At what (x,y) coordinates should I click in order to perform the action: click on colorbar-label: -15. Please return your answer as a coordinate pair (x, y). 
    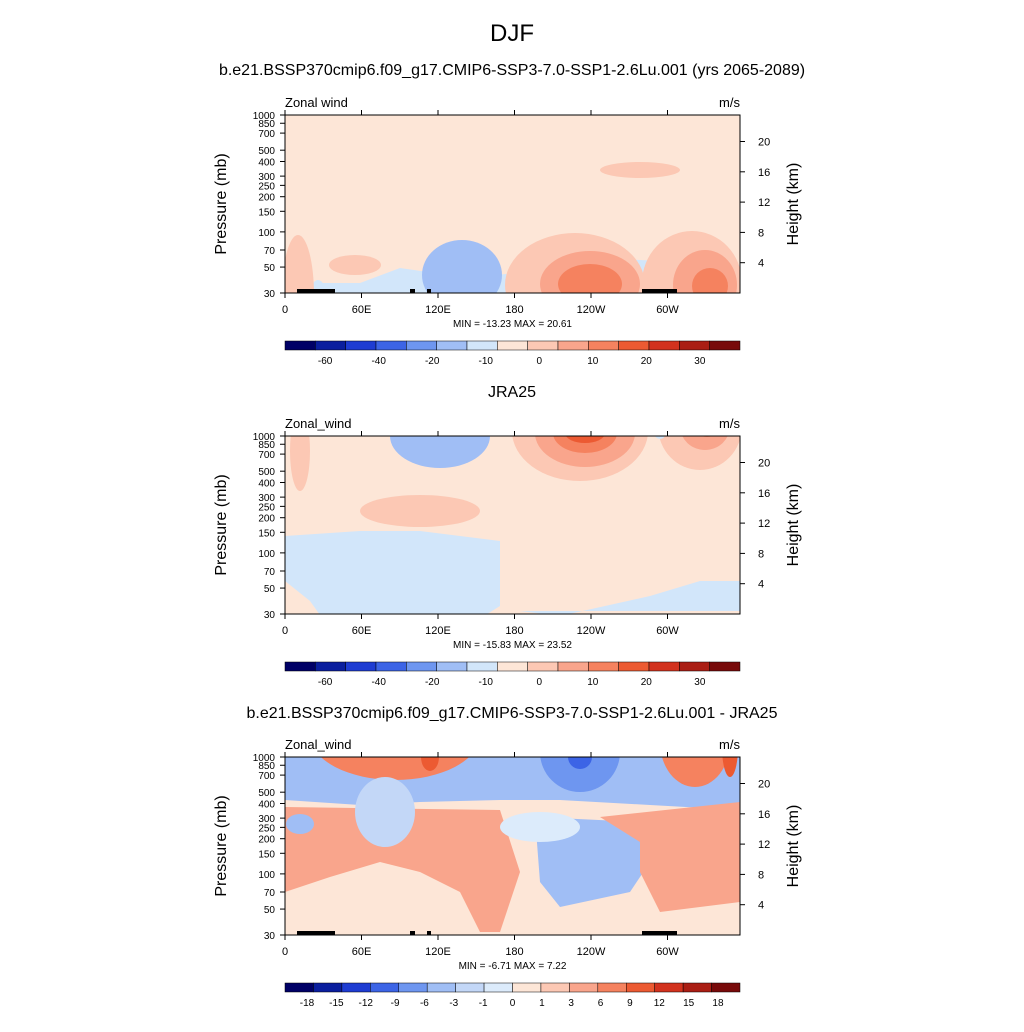
    Looking at the image, I should click on (336, 1003).